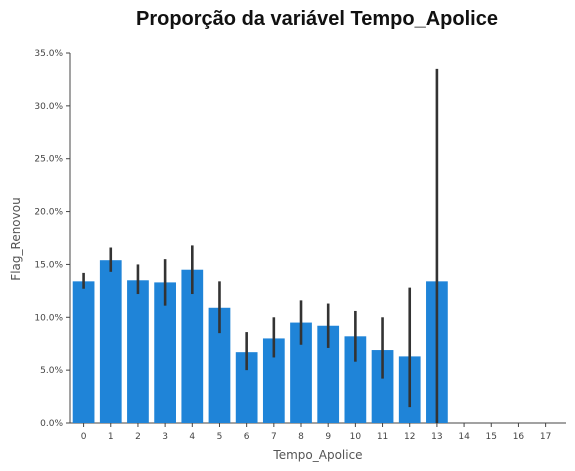 The height and width of the screenshot is (471, 575). What do you see at coordinates (328, 437) in the screenshot?
I see `x-tick-label: 9` at bounding box center [328, 437].